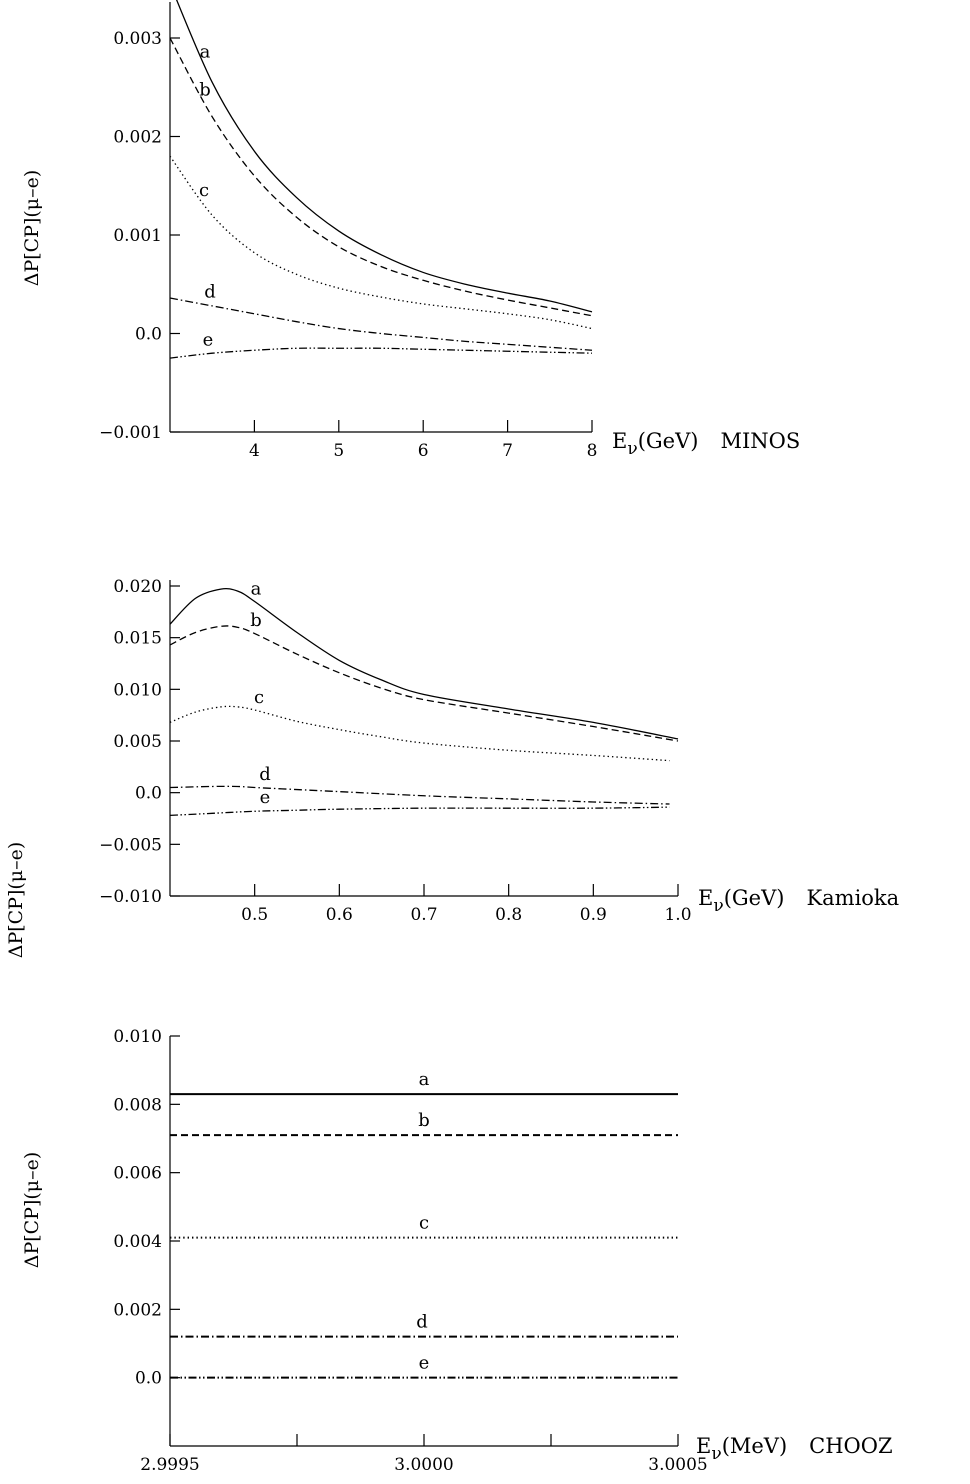  What do you see at coordinates (423, 1465) in the screenshot?
I see `x-tick-label: 3.0000` at bounding box center [423, 1465].